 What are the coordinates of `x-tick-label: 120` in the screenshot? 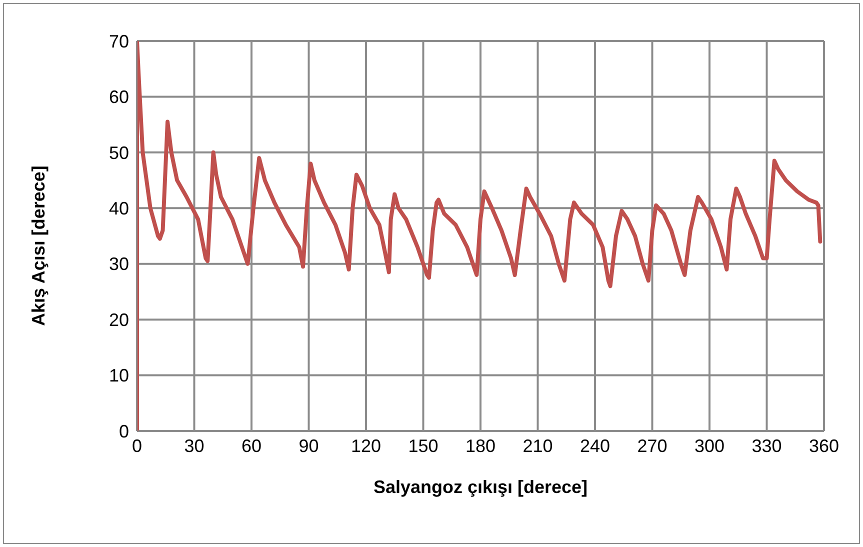 It's located at (366, 446).